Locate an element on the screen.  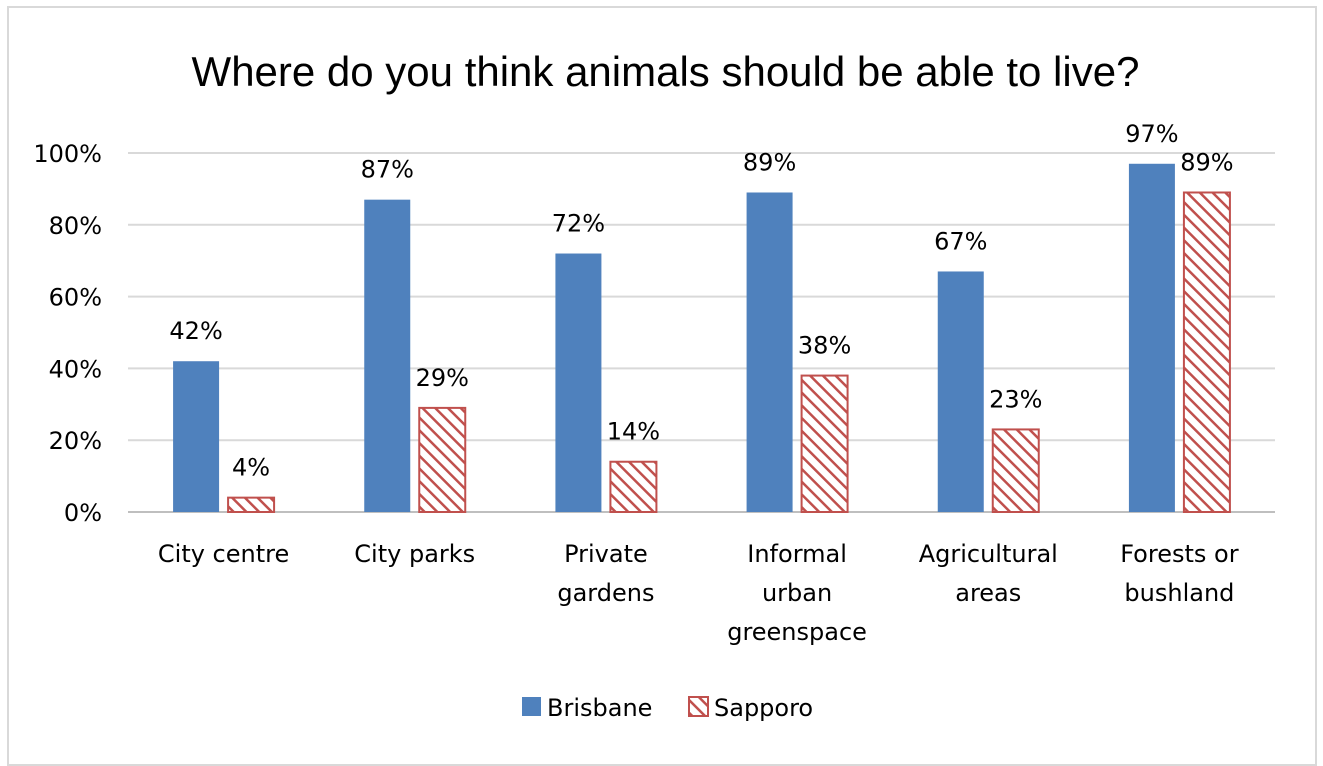
x-category-label: urban is located at coordinates (797, 593).